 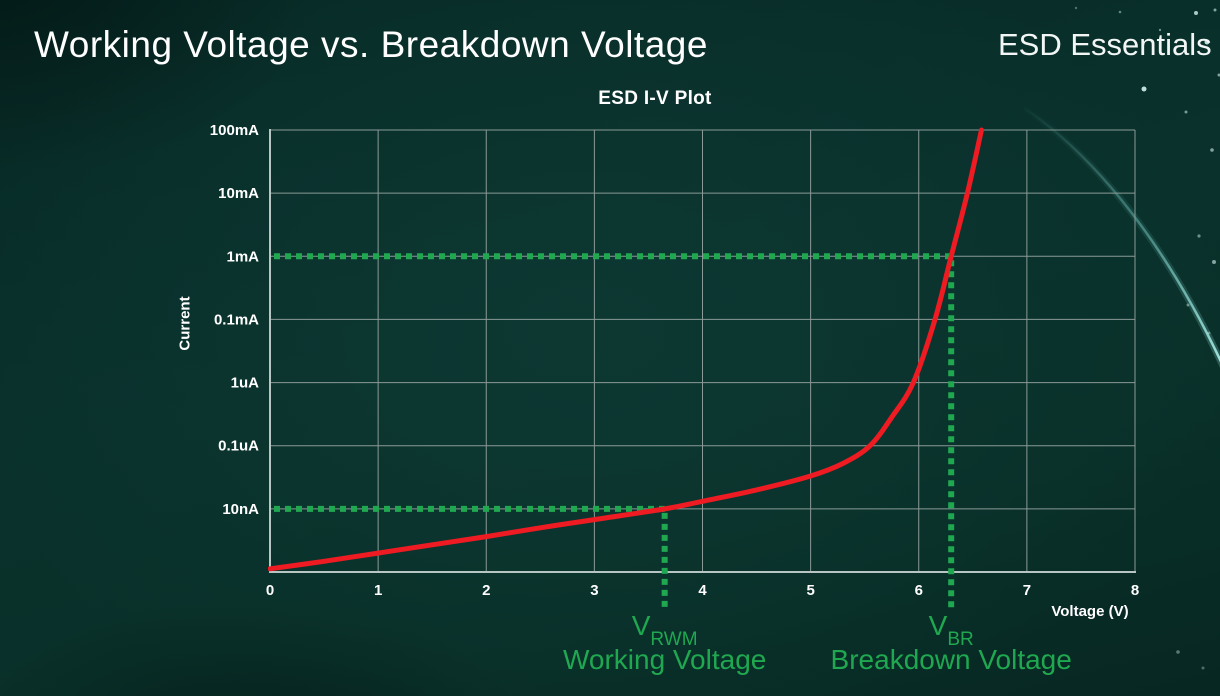 I want to click on vrwm-label: VRWM, so click(x=664, y=630).